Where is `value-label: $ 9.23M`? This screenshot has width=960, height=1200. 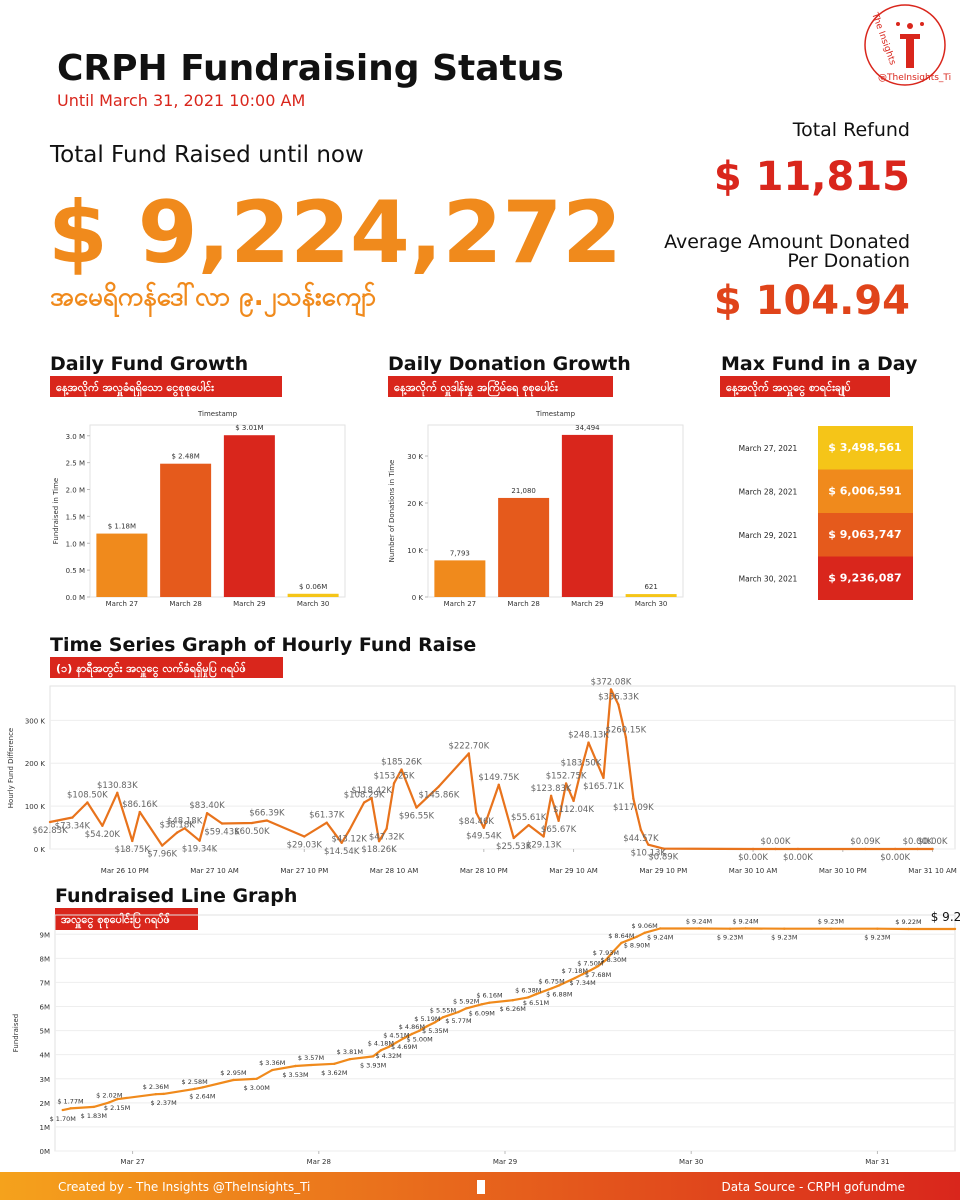
value-label: $ 9.23M is located at coordinates (877, 938).